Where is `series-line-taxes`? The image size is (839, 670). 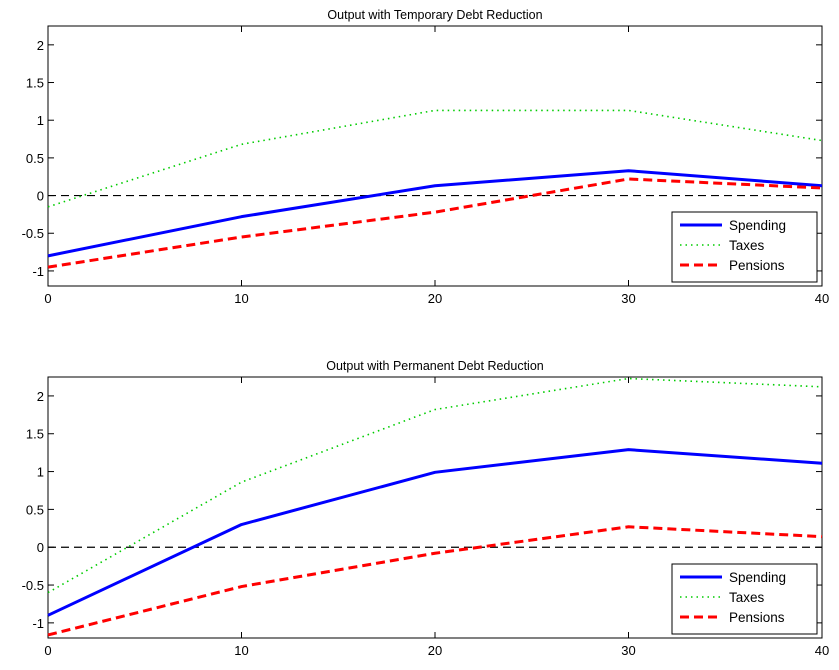 series-line-taxes is located at coordinates (435, 158).